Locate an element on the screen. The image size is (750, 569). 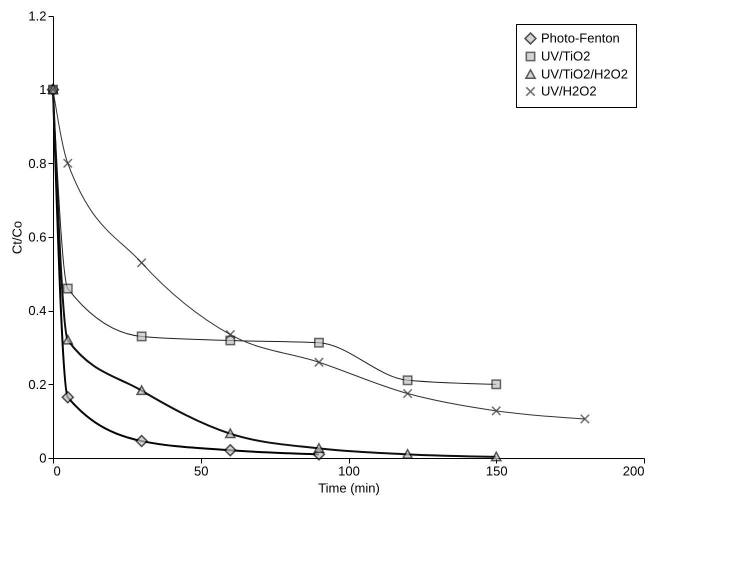
x-tick-label: 50 is located at coordinates (201, 471).